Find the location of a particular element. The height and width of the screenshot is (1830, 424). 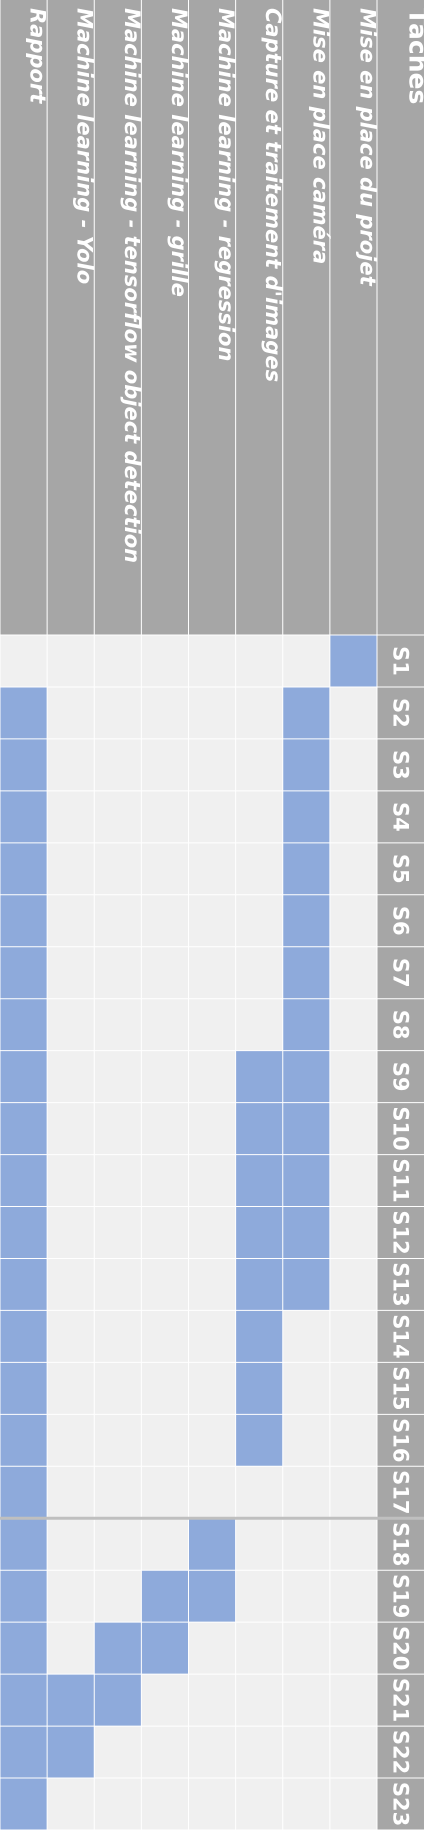

header-title: Tâches is located at coordinates (414, 56).